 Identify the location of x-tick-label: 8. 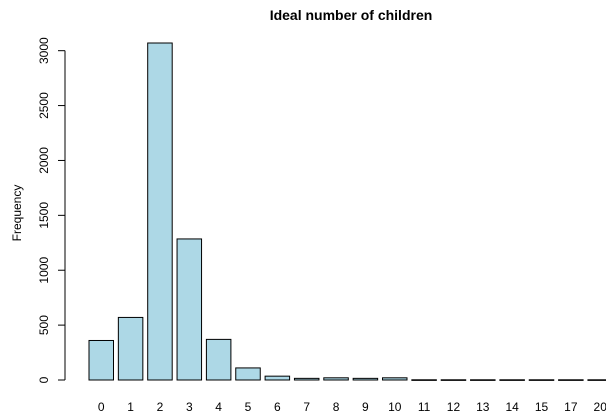
(336, 407).